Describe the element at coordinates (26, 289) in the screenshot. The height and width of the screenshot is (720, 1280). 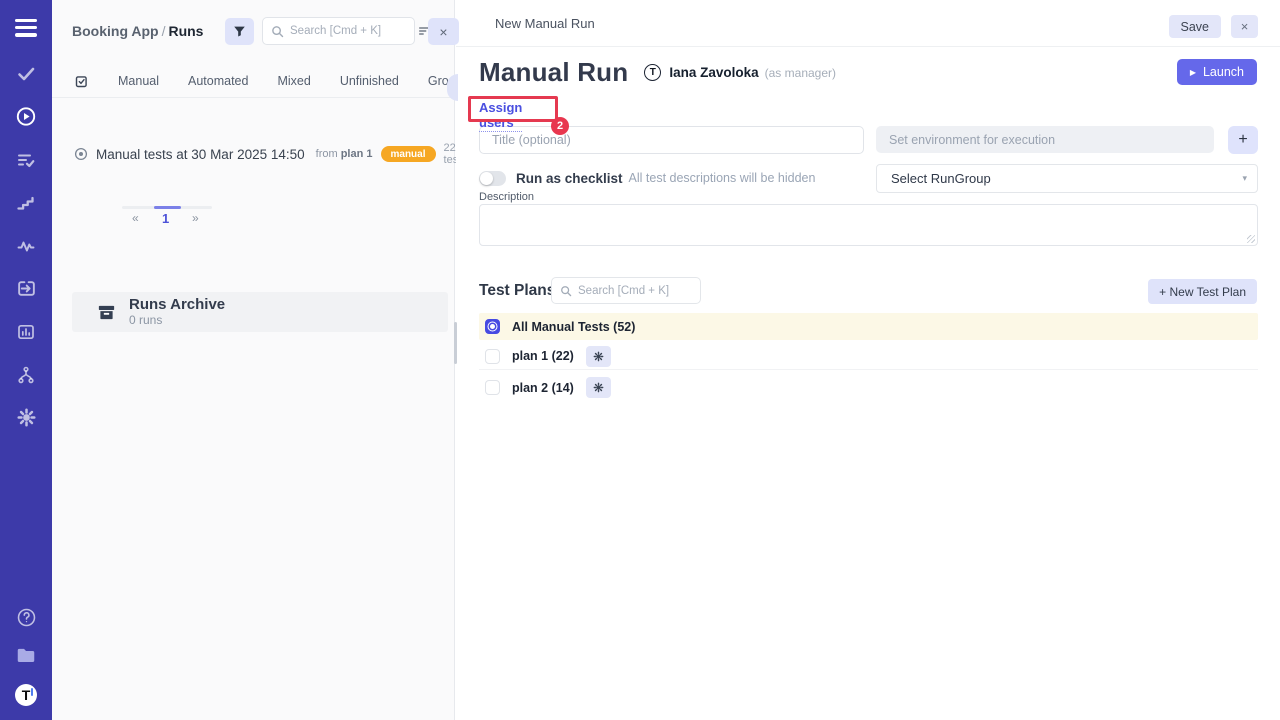
I see `import-icon` at that location.